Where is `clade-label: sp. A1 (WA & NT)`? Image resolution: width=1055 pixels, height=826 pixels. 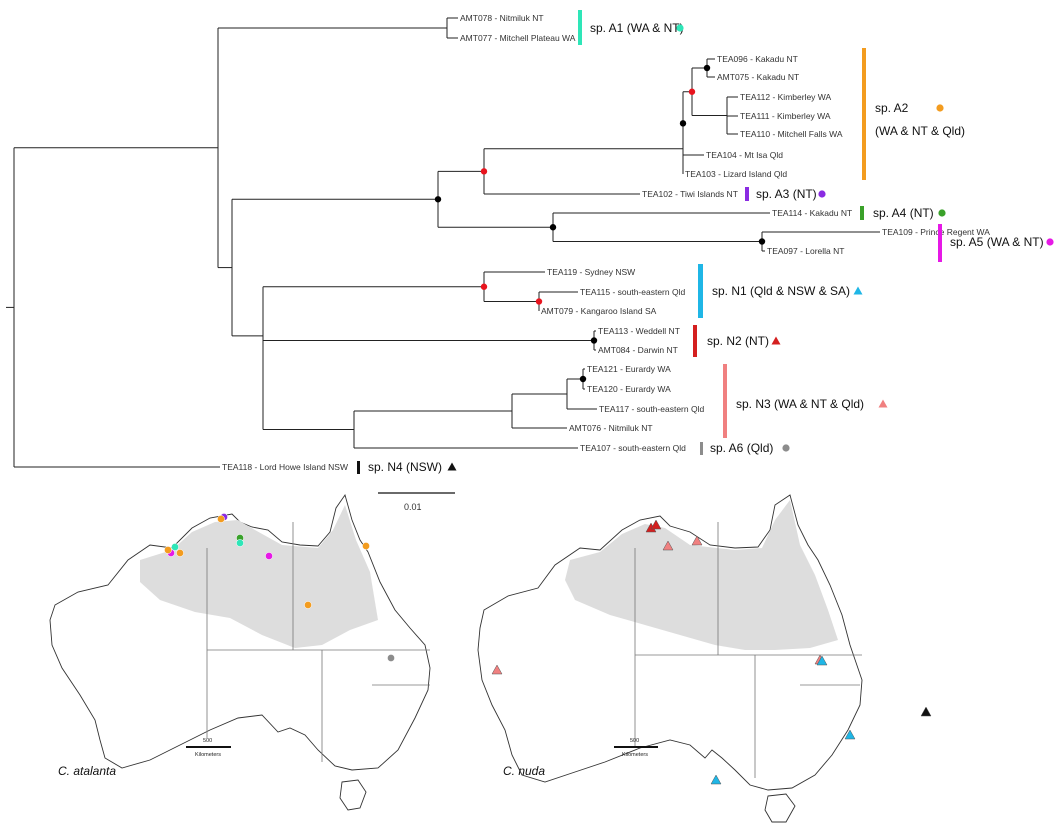 clade-label: sp. A1 (WA & NT) is located at coordinates (637, 28).